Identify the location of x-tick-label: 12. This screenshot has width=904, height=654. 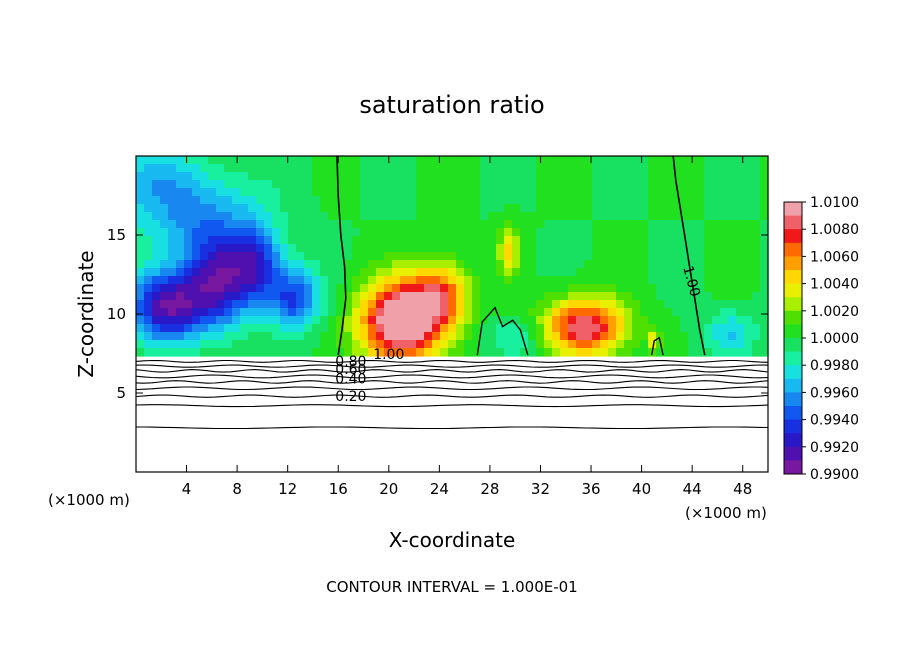
(287, 489).